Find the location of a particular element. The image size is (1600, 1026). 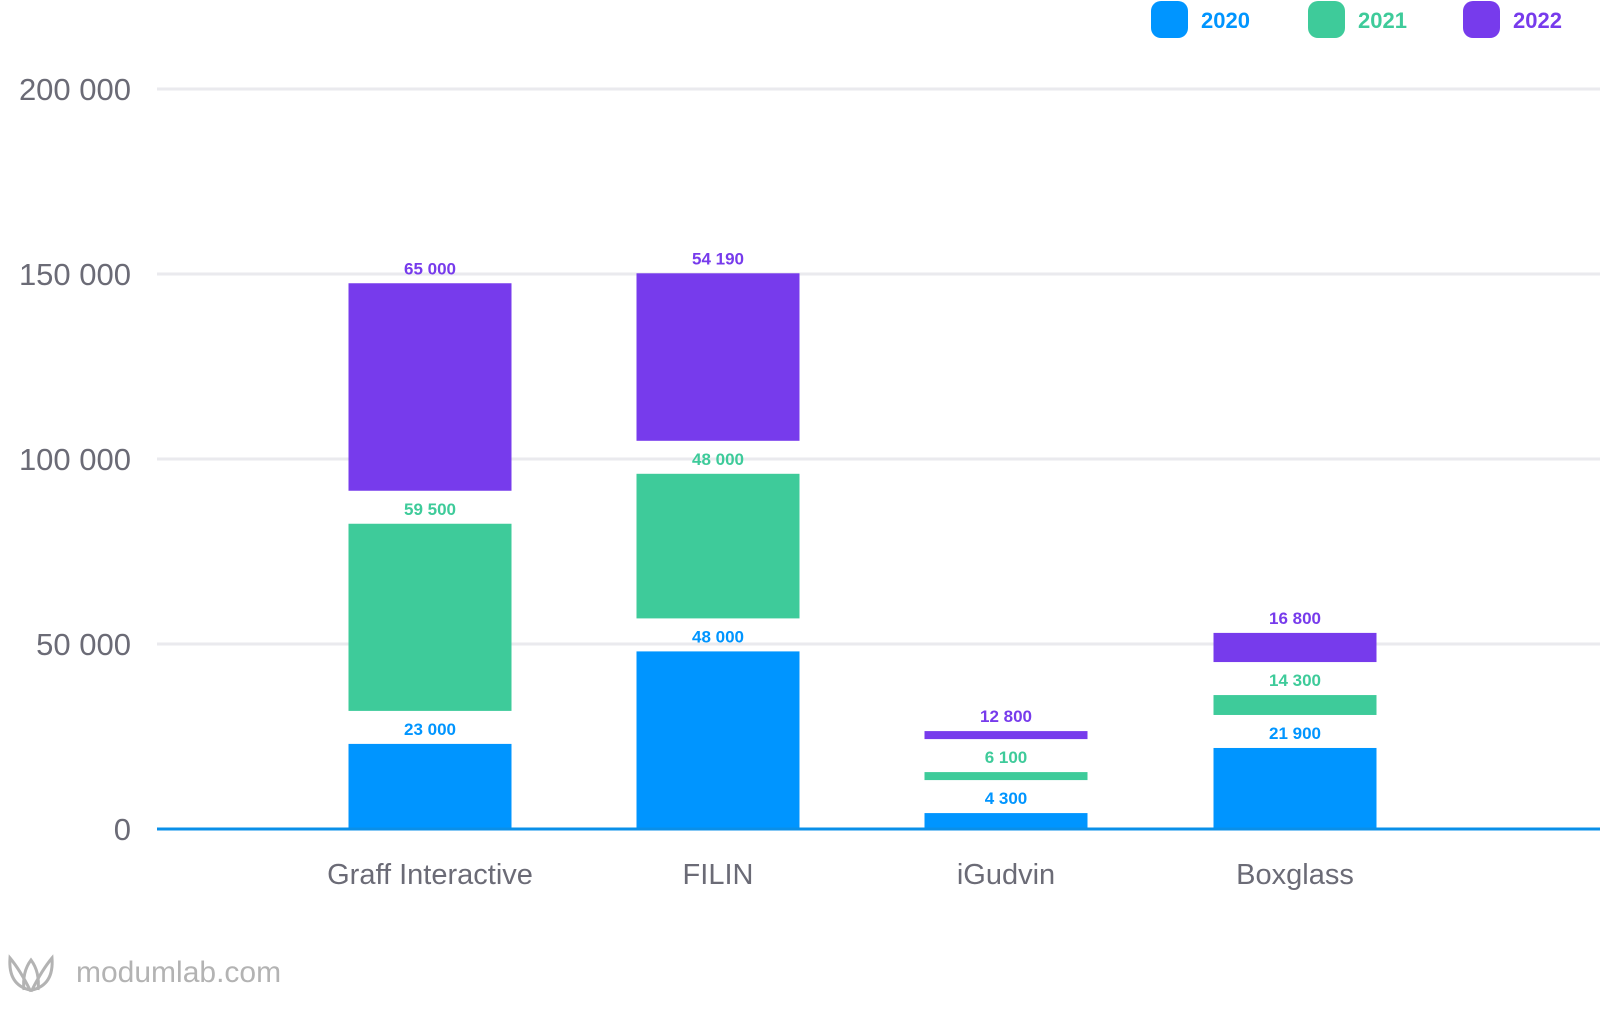

watermark: modumlab.com is located at coordinates (144, 973).